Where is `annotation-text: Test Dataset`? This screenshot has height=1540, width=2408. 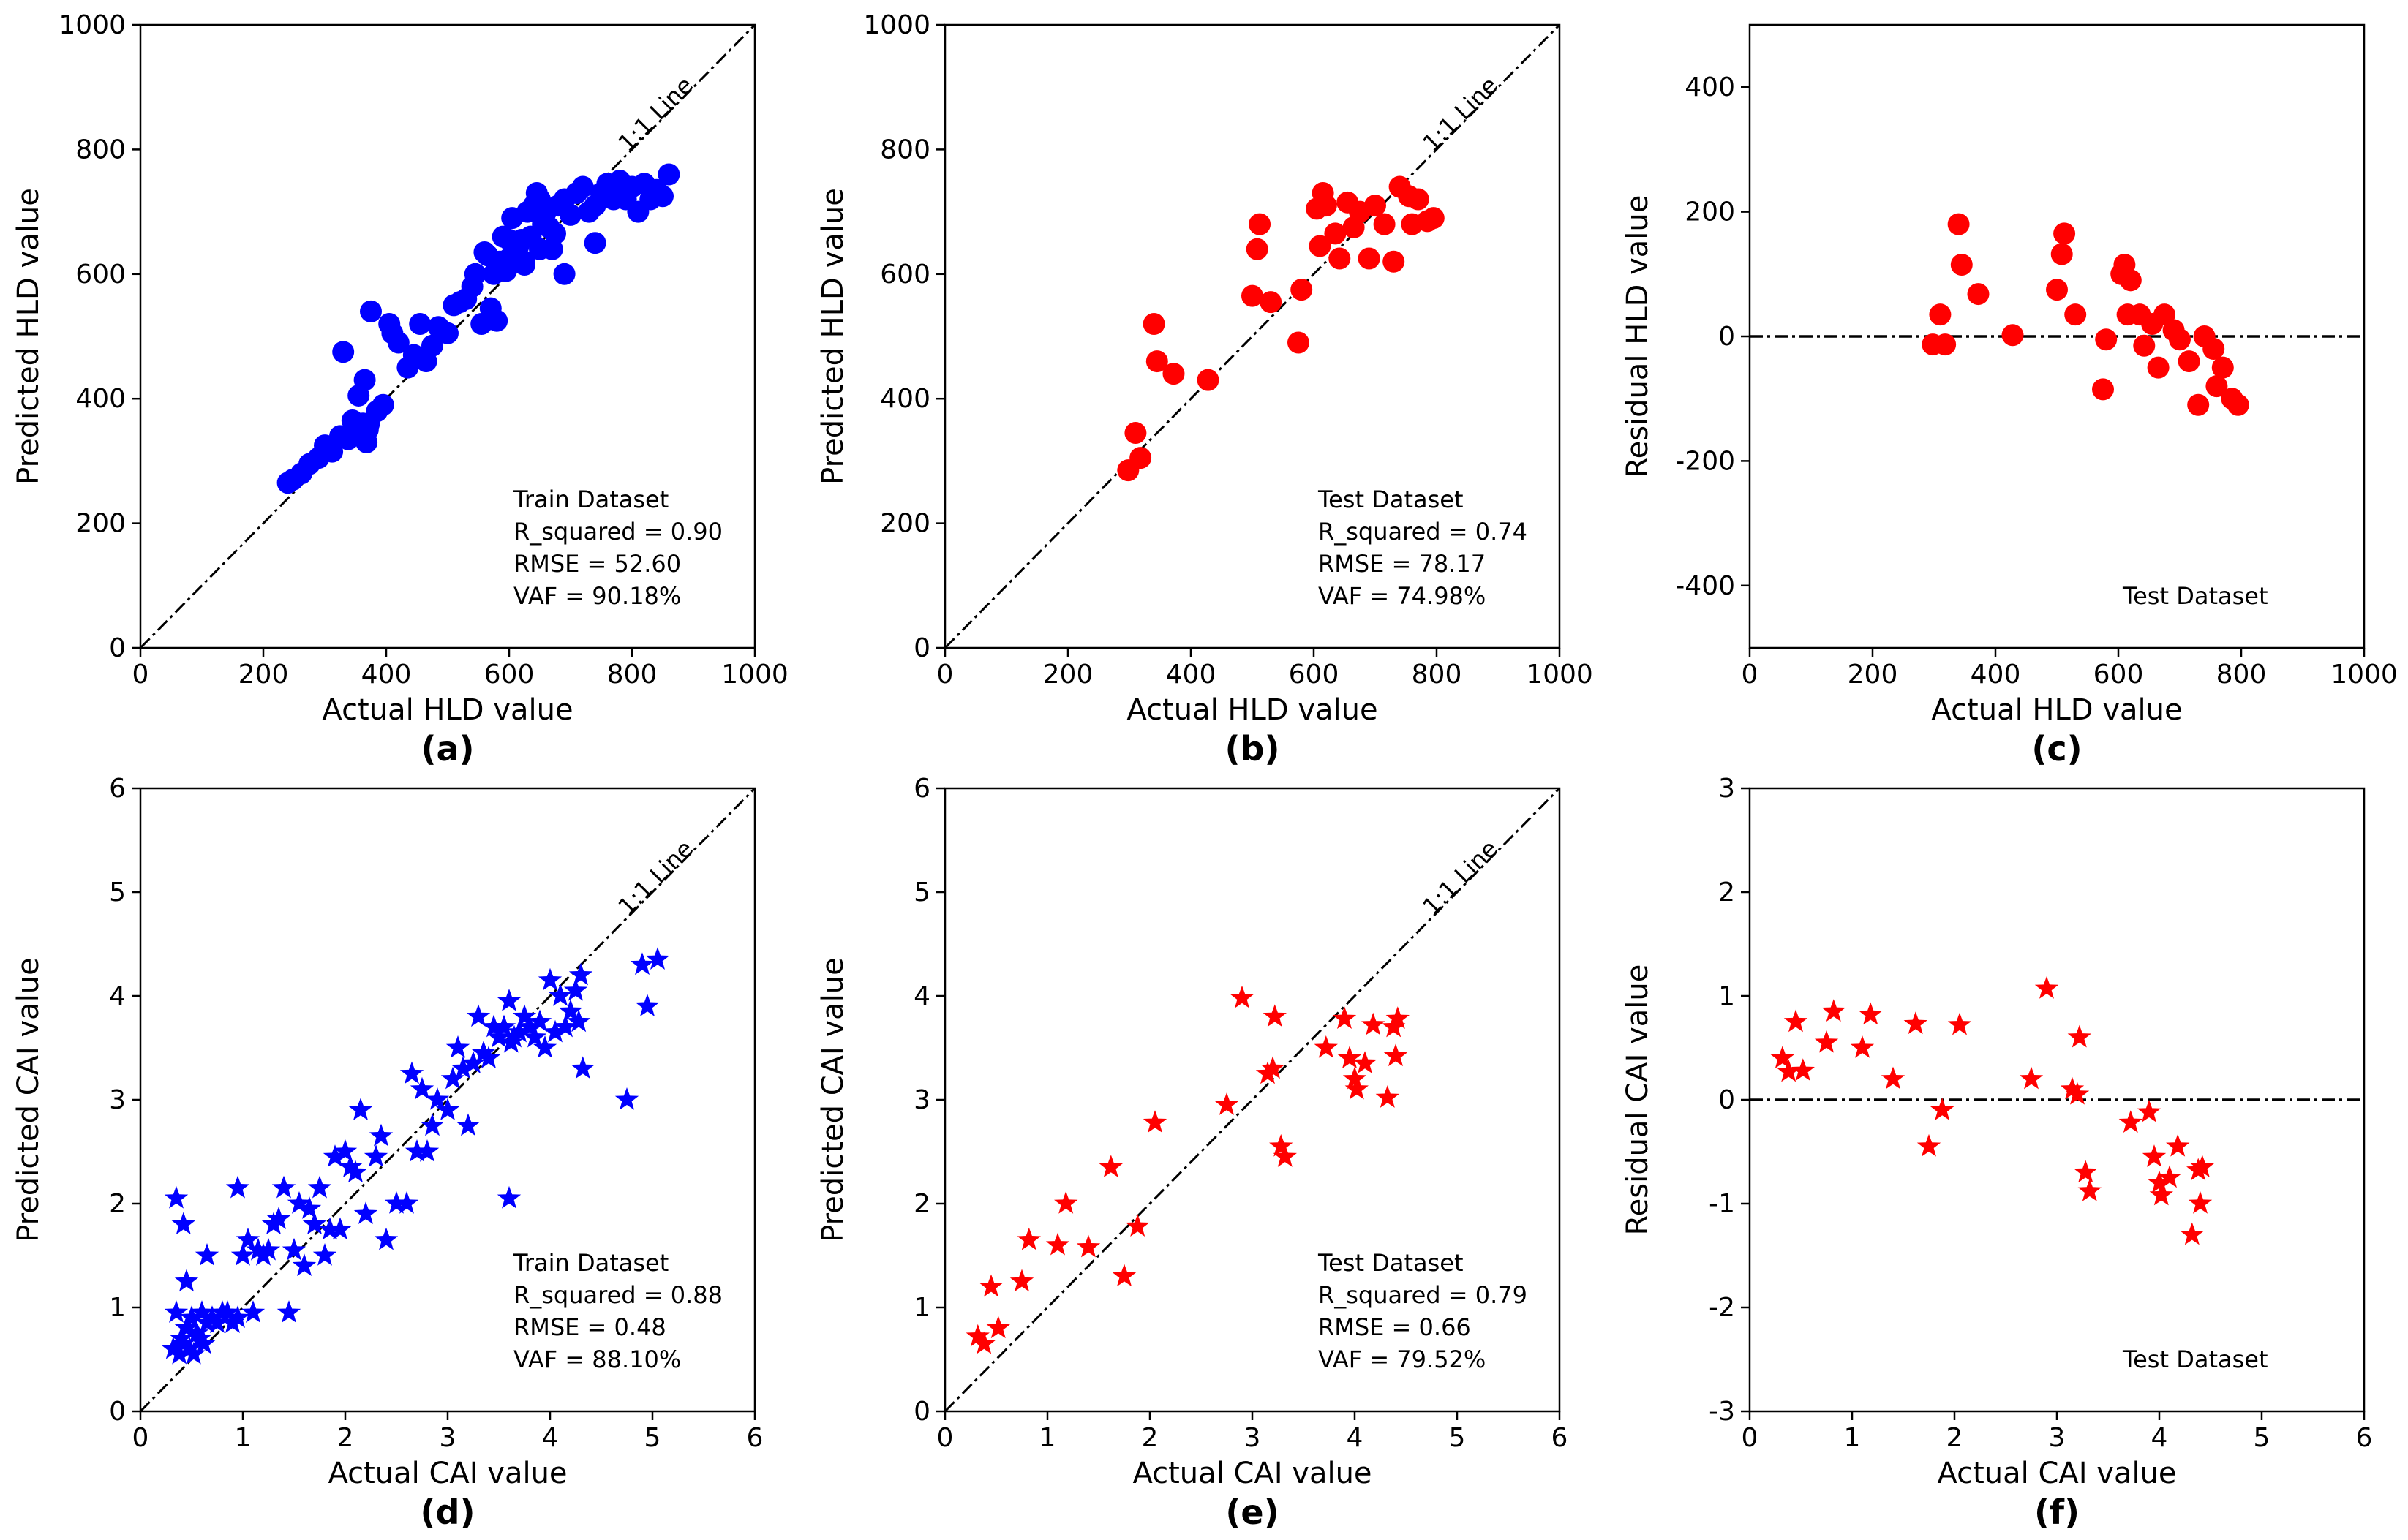
annotation-text: Test Dataset is located at coordinates (1390, 1263).